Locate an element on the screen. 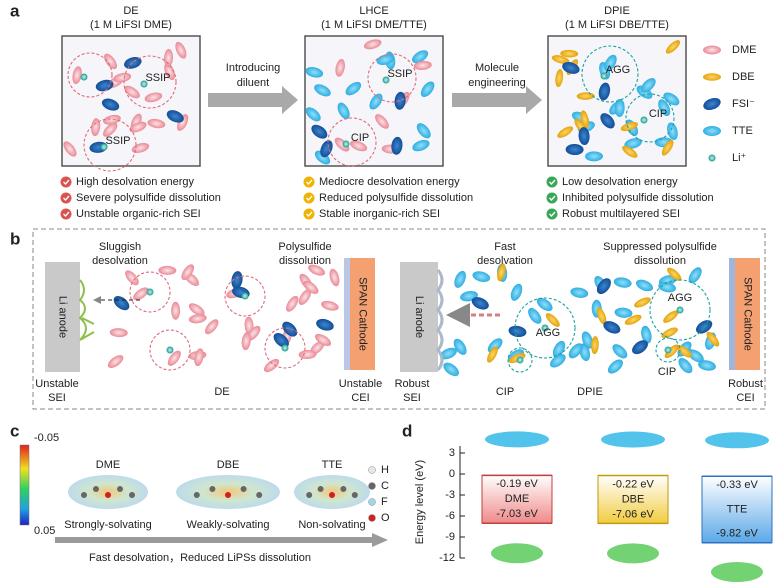  legend-label: Li⁺ is located at coordinates (739, 158).